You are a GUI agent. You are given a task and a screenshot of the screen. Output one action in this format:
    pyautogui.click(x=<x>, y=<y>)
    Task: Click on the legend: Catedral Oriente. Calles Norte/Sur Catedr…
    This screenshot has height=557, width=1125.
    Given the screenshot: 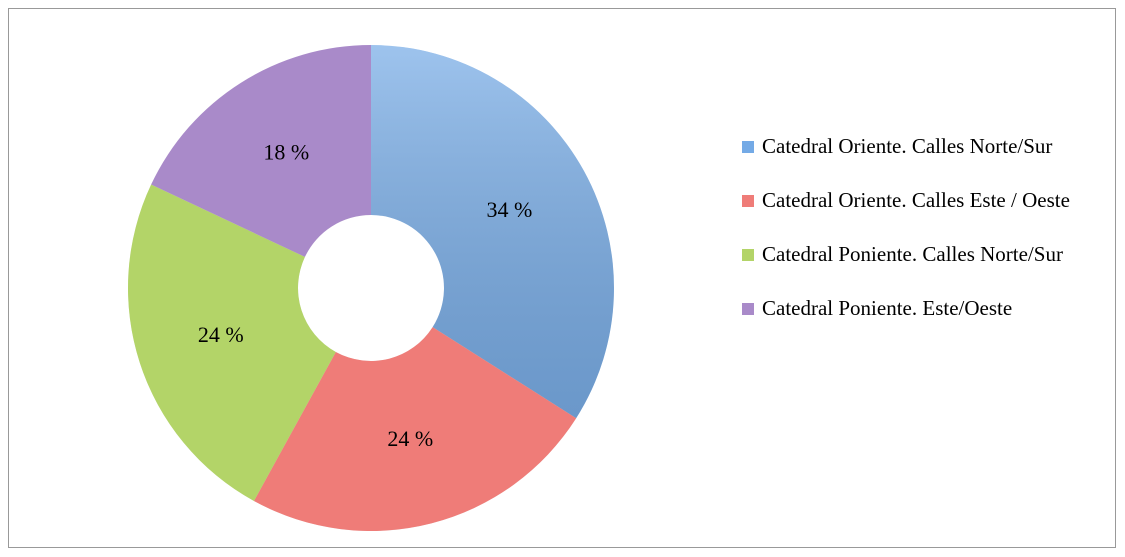 What is the action you would take?
    pyautogui.click(x=920, y=240)
    